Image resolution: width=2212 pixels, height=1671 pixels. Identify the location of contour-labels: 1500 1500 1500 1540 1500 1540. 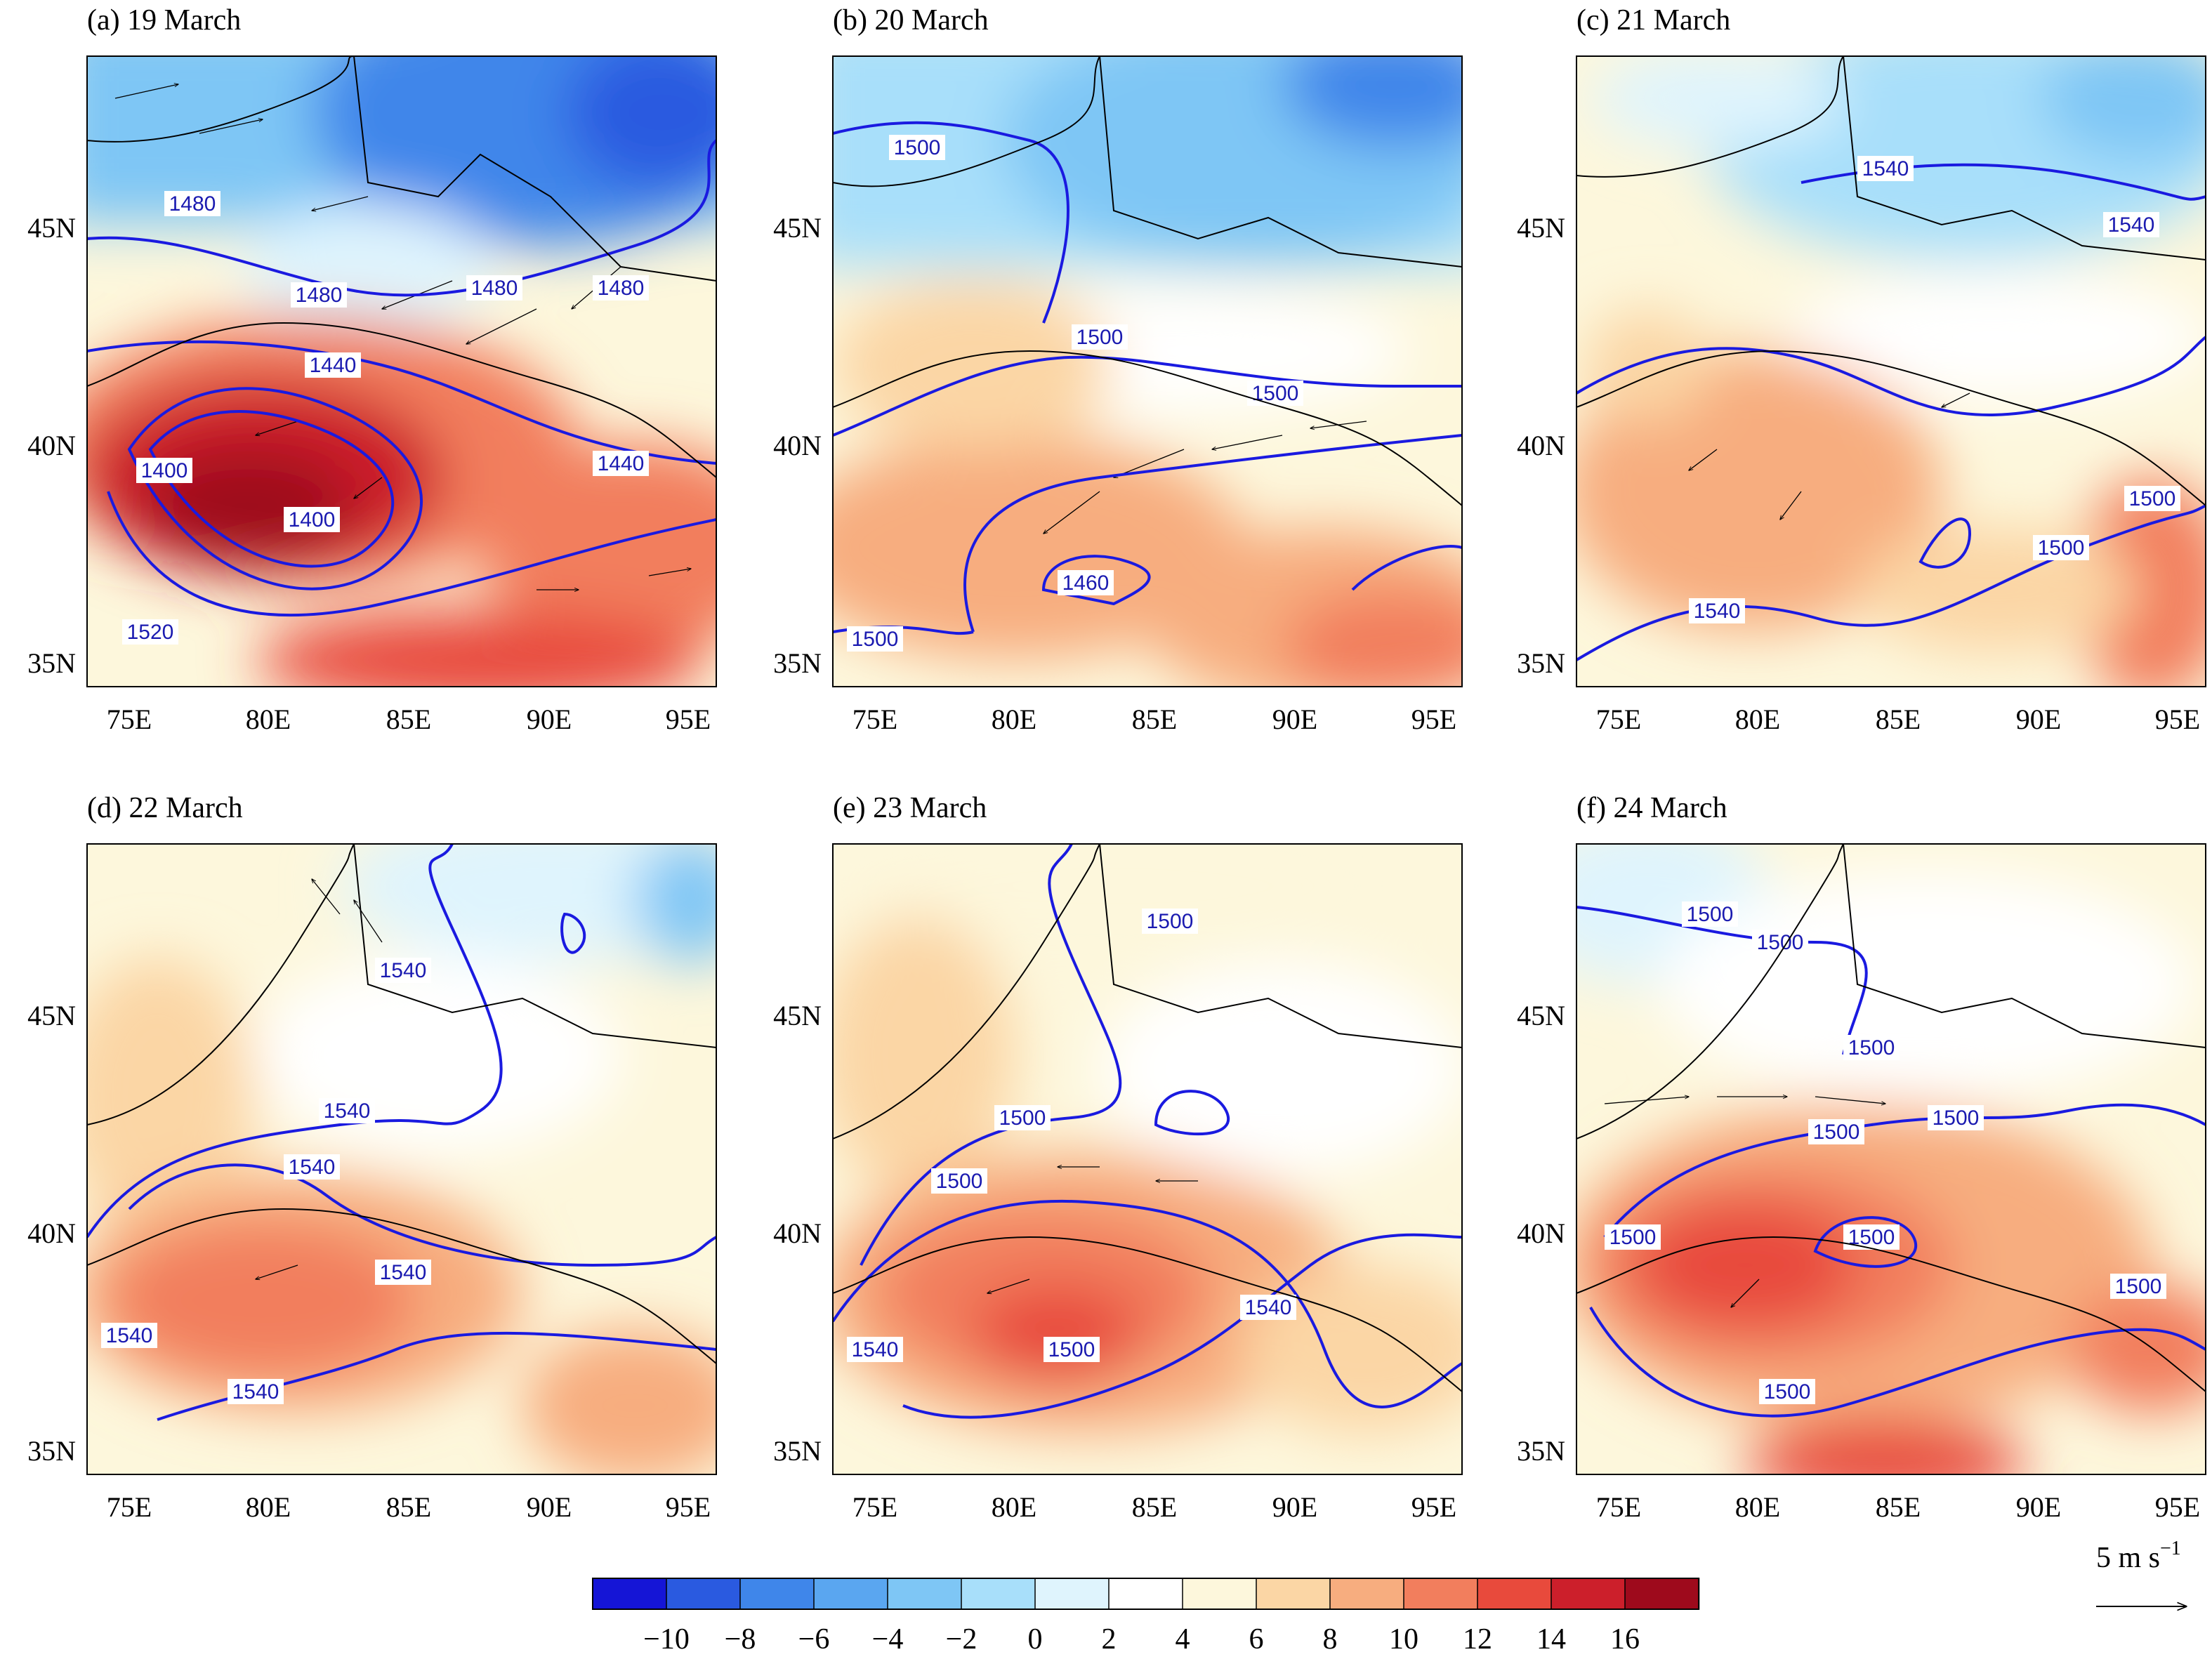
(1071, 1135).